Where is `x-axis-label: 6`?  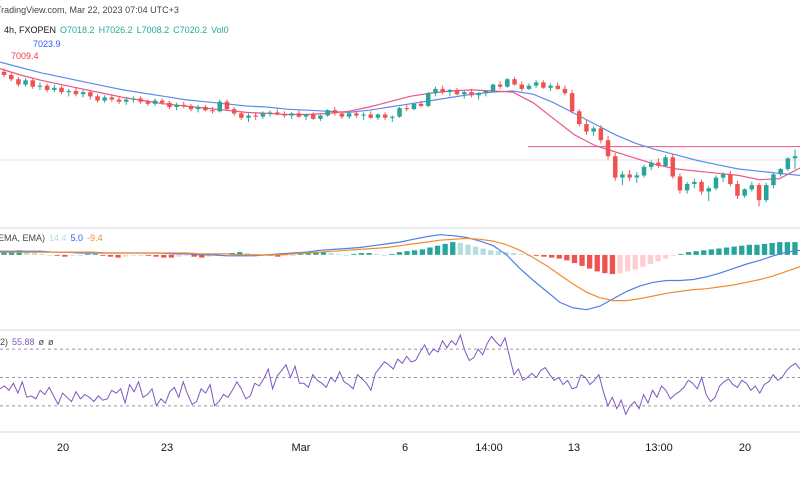 x-axis-label: 6 is located at coordinates (405, 448).